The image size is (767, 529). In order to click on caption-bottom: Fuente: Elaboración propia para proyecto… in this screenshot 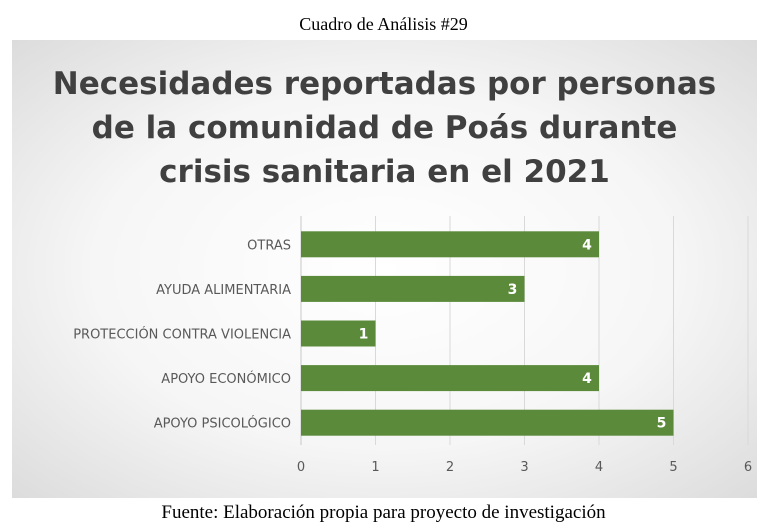, I will do `click(383, 512)`.